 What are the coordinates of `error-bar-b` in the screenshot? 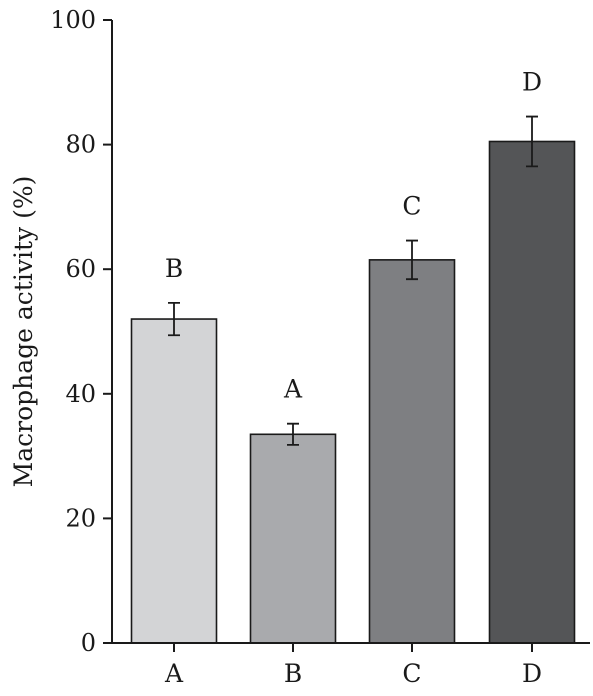 It's located at (293, 434).